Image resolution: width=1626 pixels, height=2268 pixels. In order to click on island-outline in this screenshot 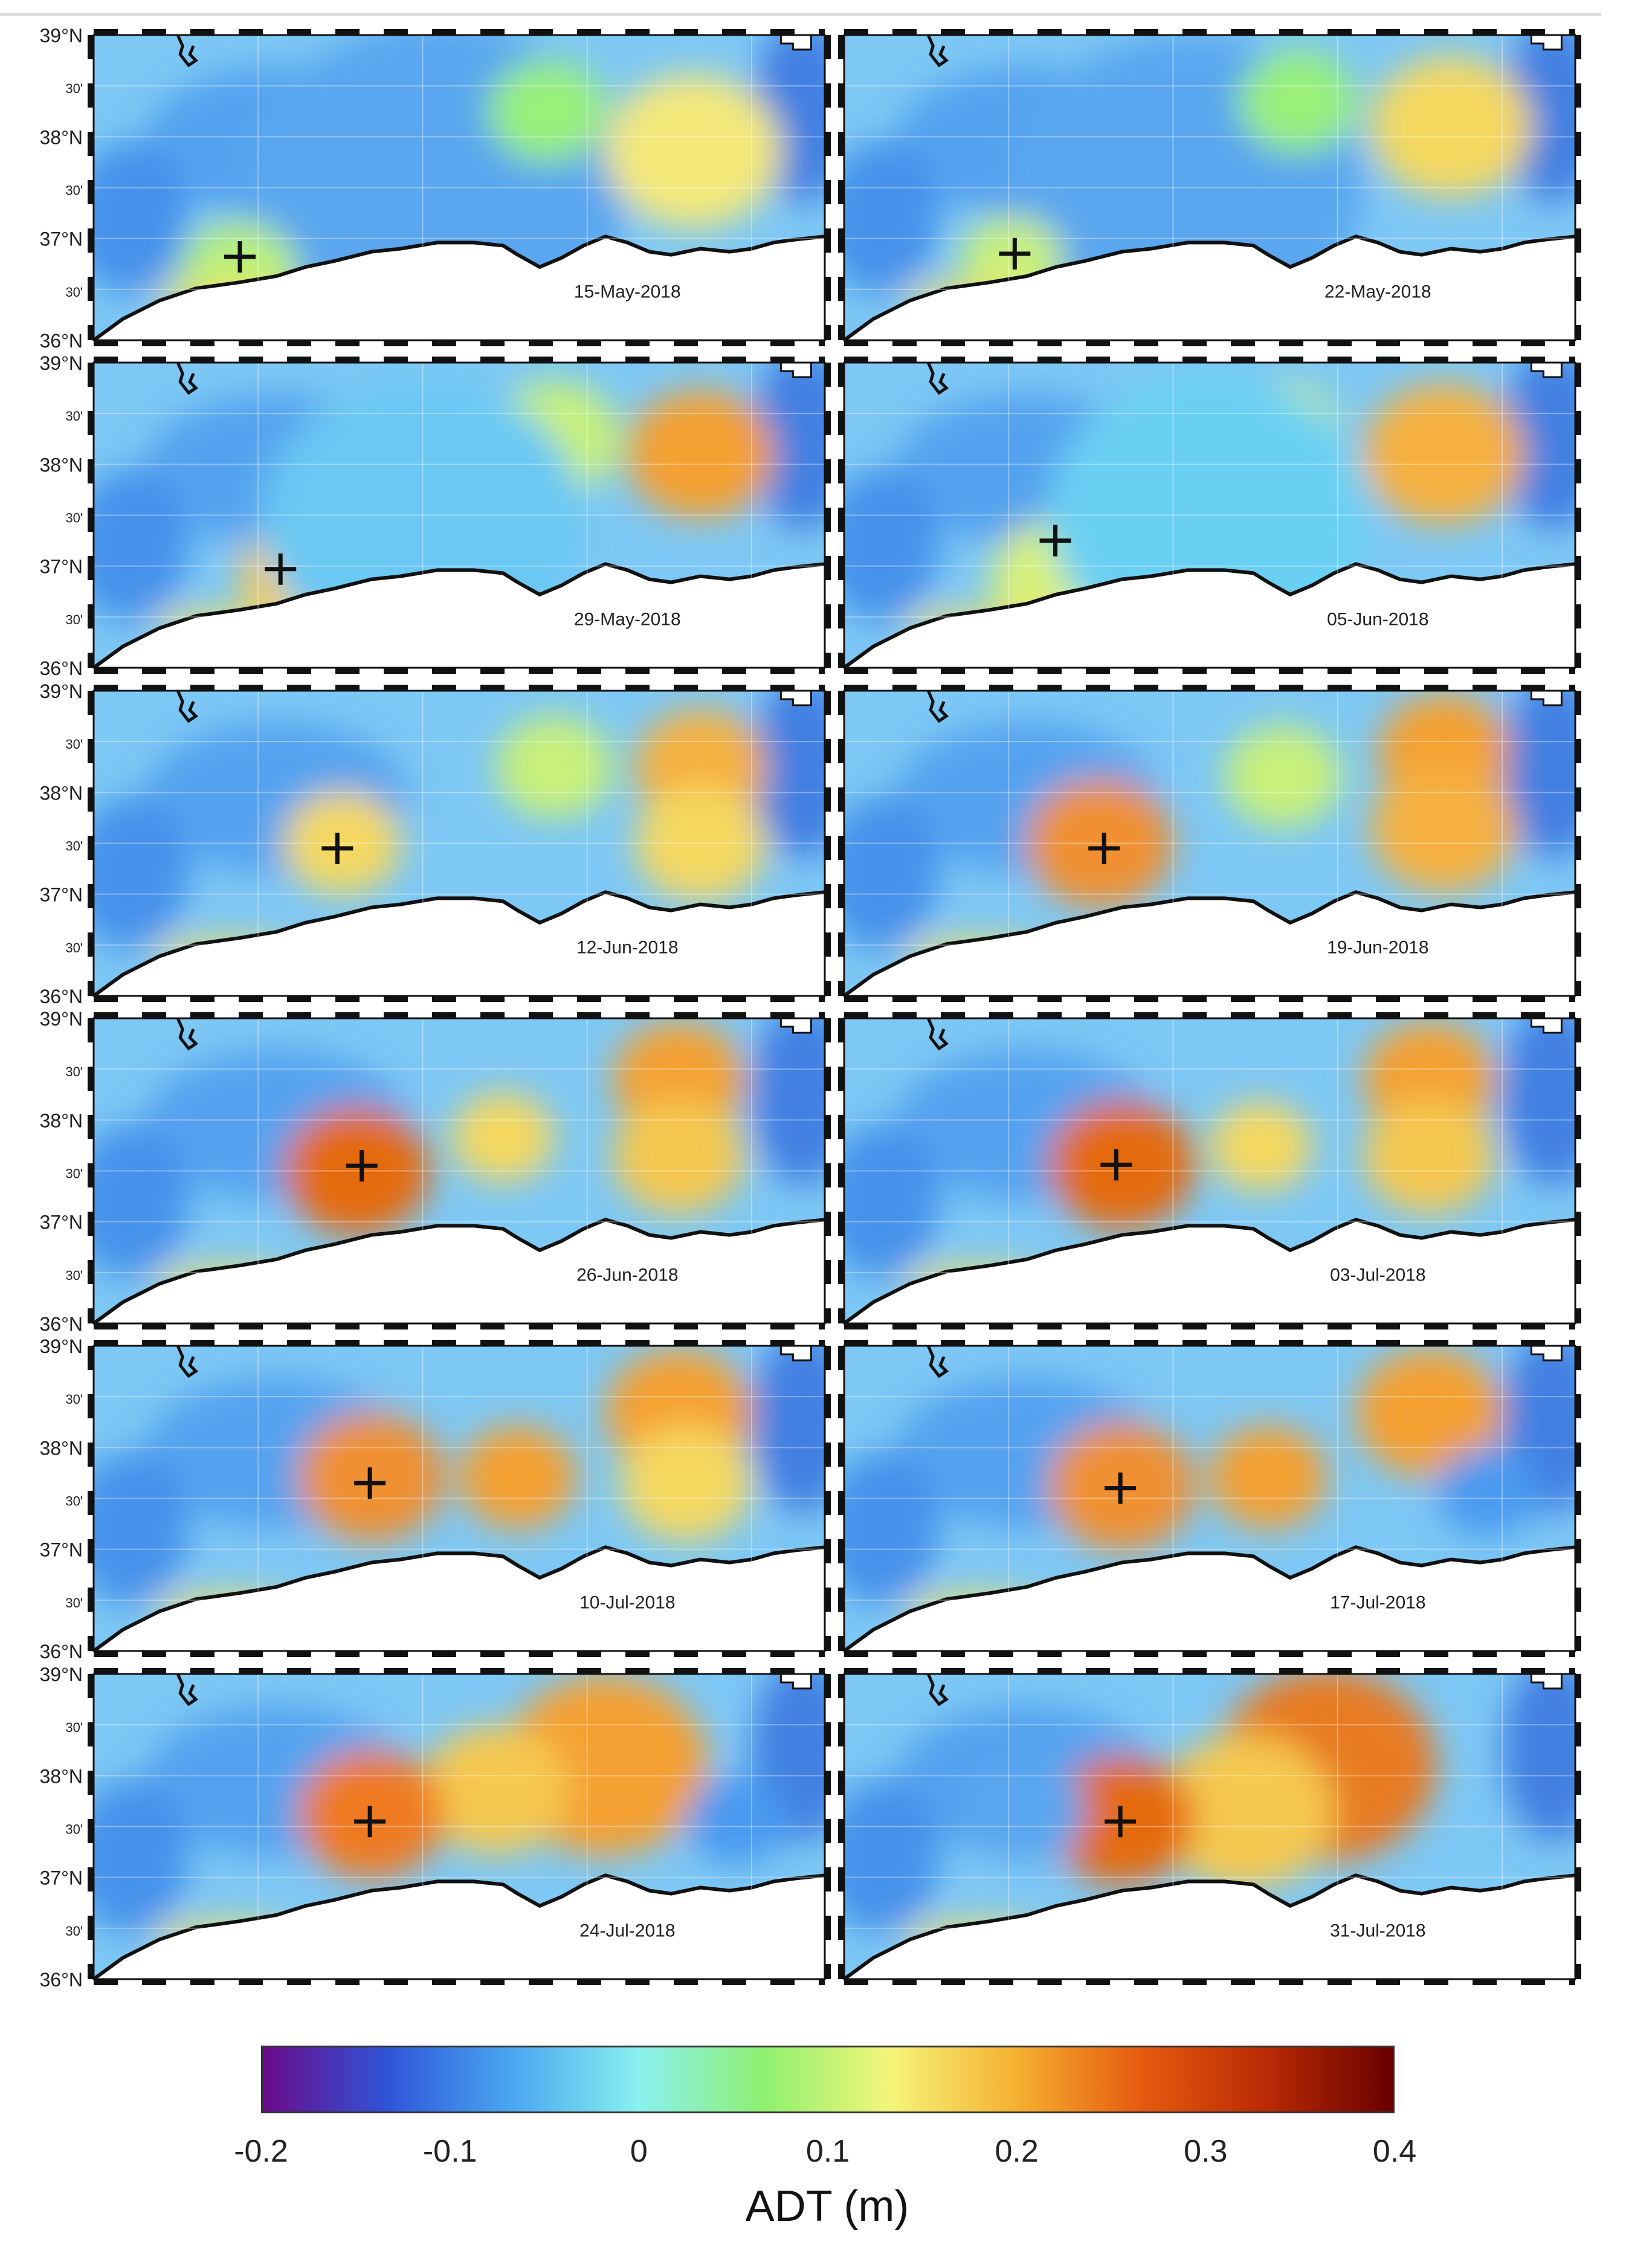, I will do `click(187, 1034)`.